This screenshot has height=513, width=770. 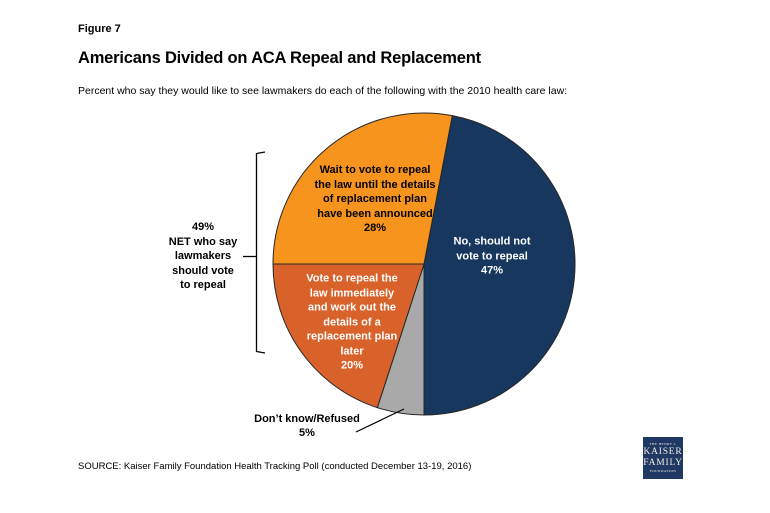 I want to click on net-bracket, so click(x=260, y=252).